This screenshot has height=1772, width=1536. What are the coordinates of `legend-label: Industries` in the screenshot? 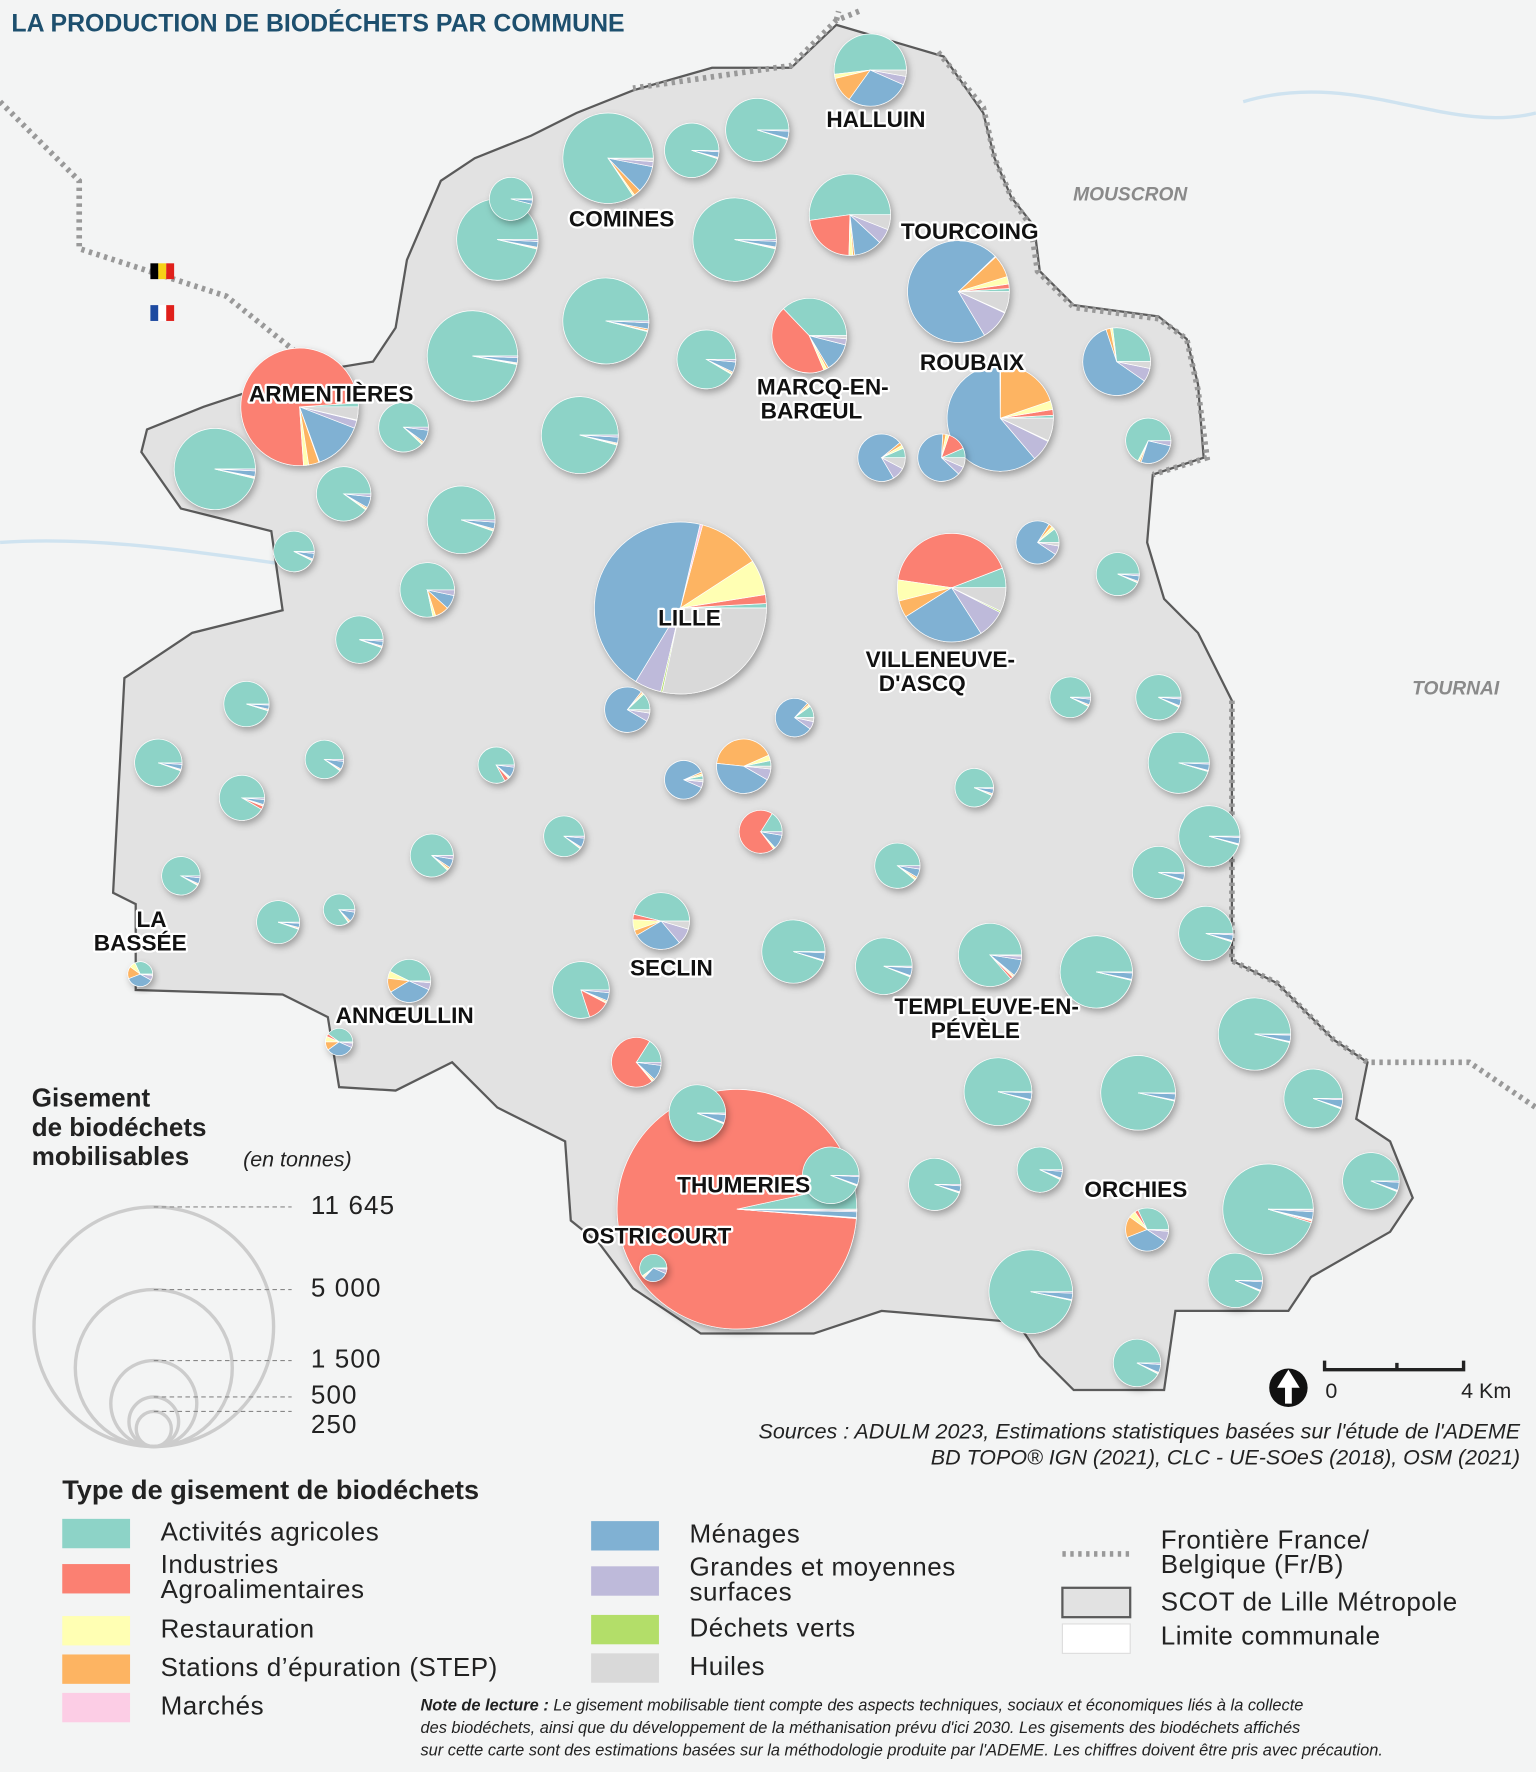 It's located at (220, 1564).